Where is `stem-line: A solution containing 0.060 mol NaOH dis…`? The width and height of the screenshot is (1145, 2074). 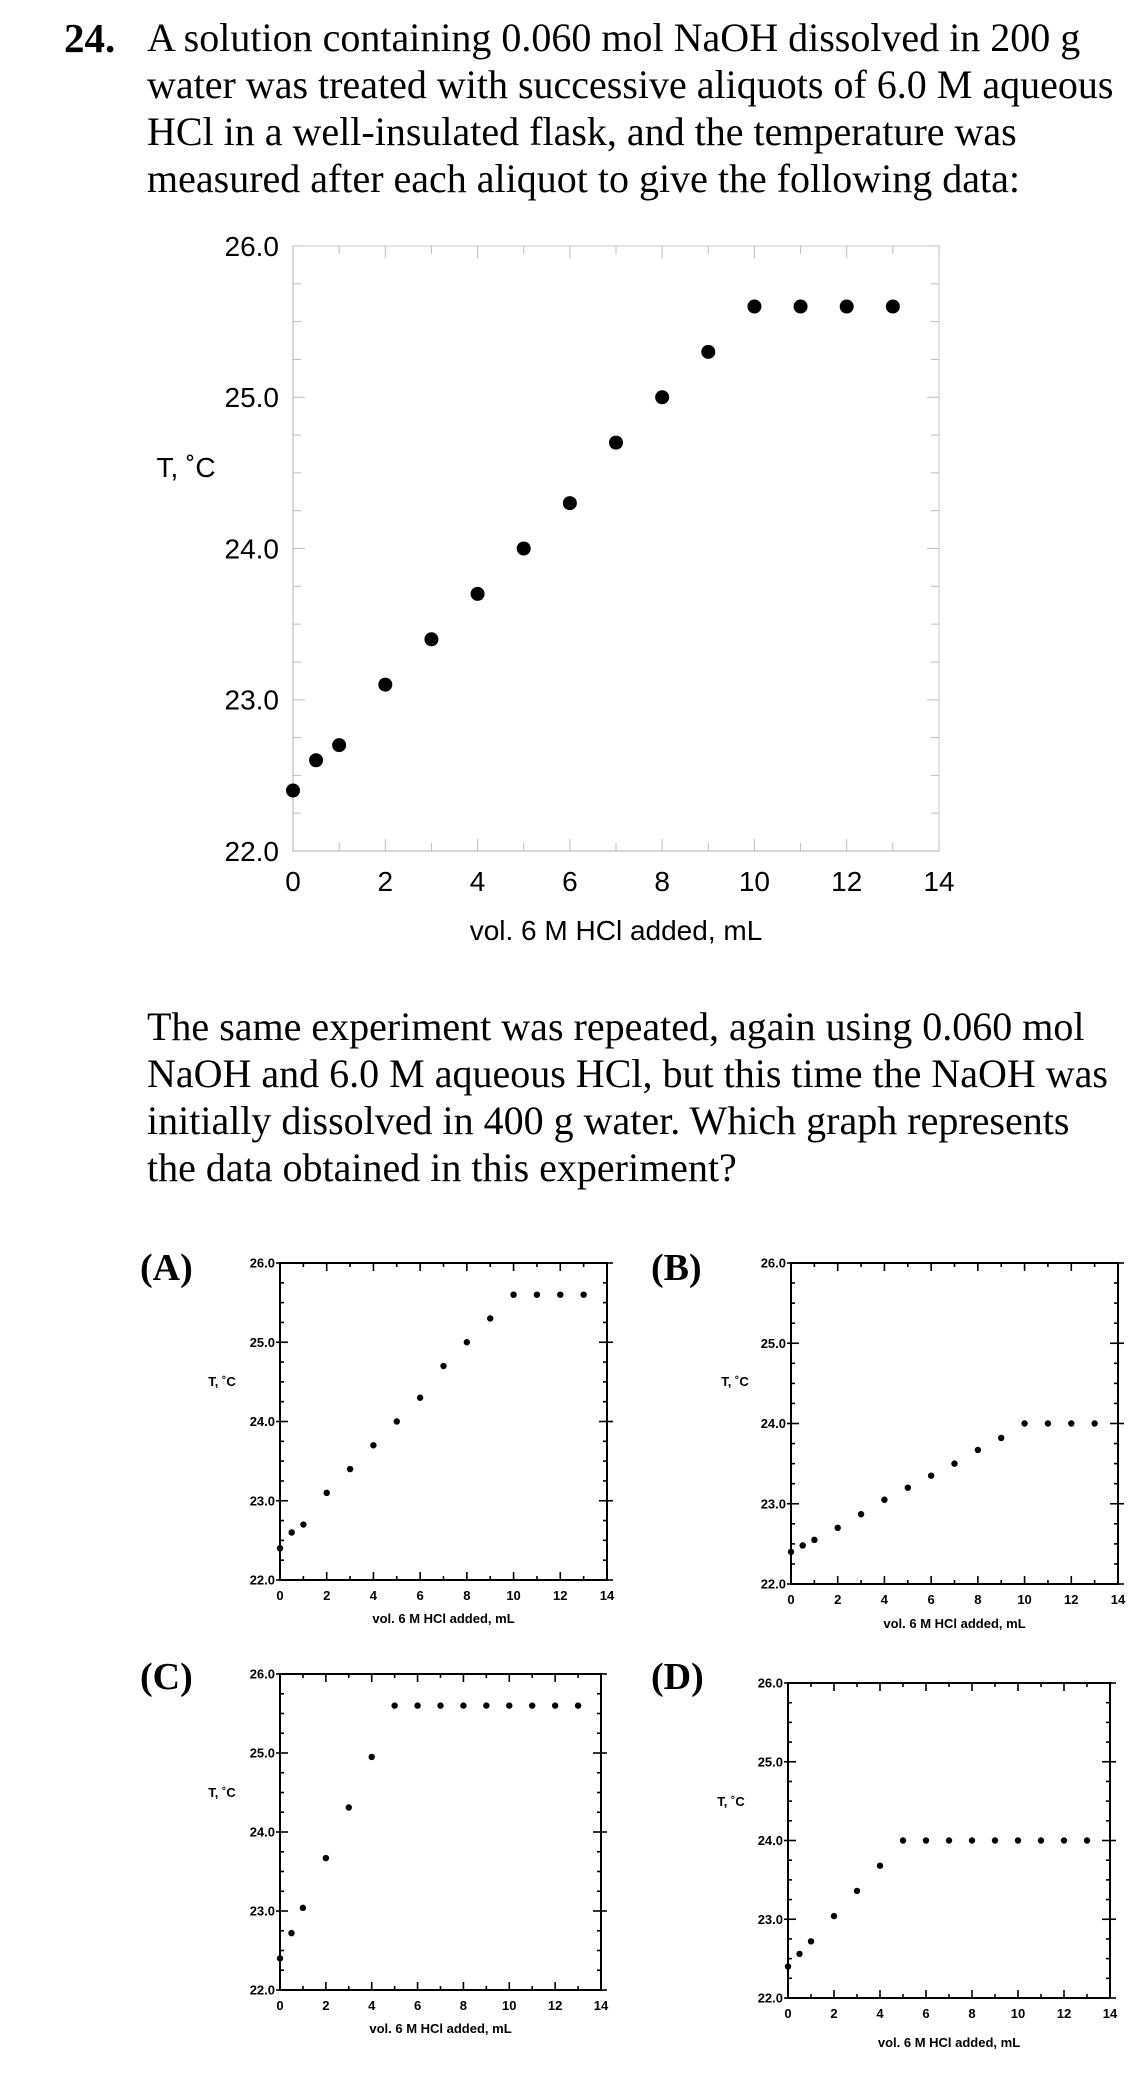
stem-line: A solution containing 0.060 mol NaOH dis… is located at coordinates (614, 37).